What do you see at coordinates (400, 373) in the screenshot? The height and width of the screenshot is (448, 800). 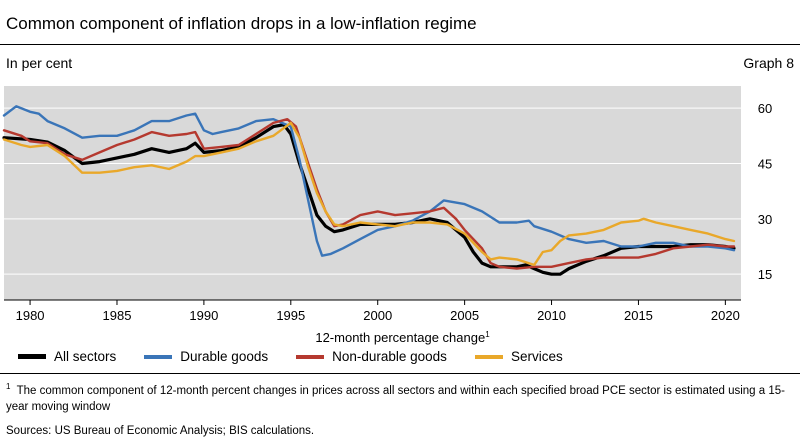 I see `footnote-rule` at bounding box center [400, 373].